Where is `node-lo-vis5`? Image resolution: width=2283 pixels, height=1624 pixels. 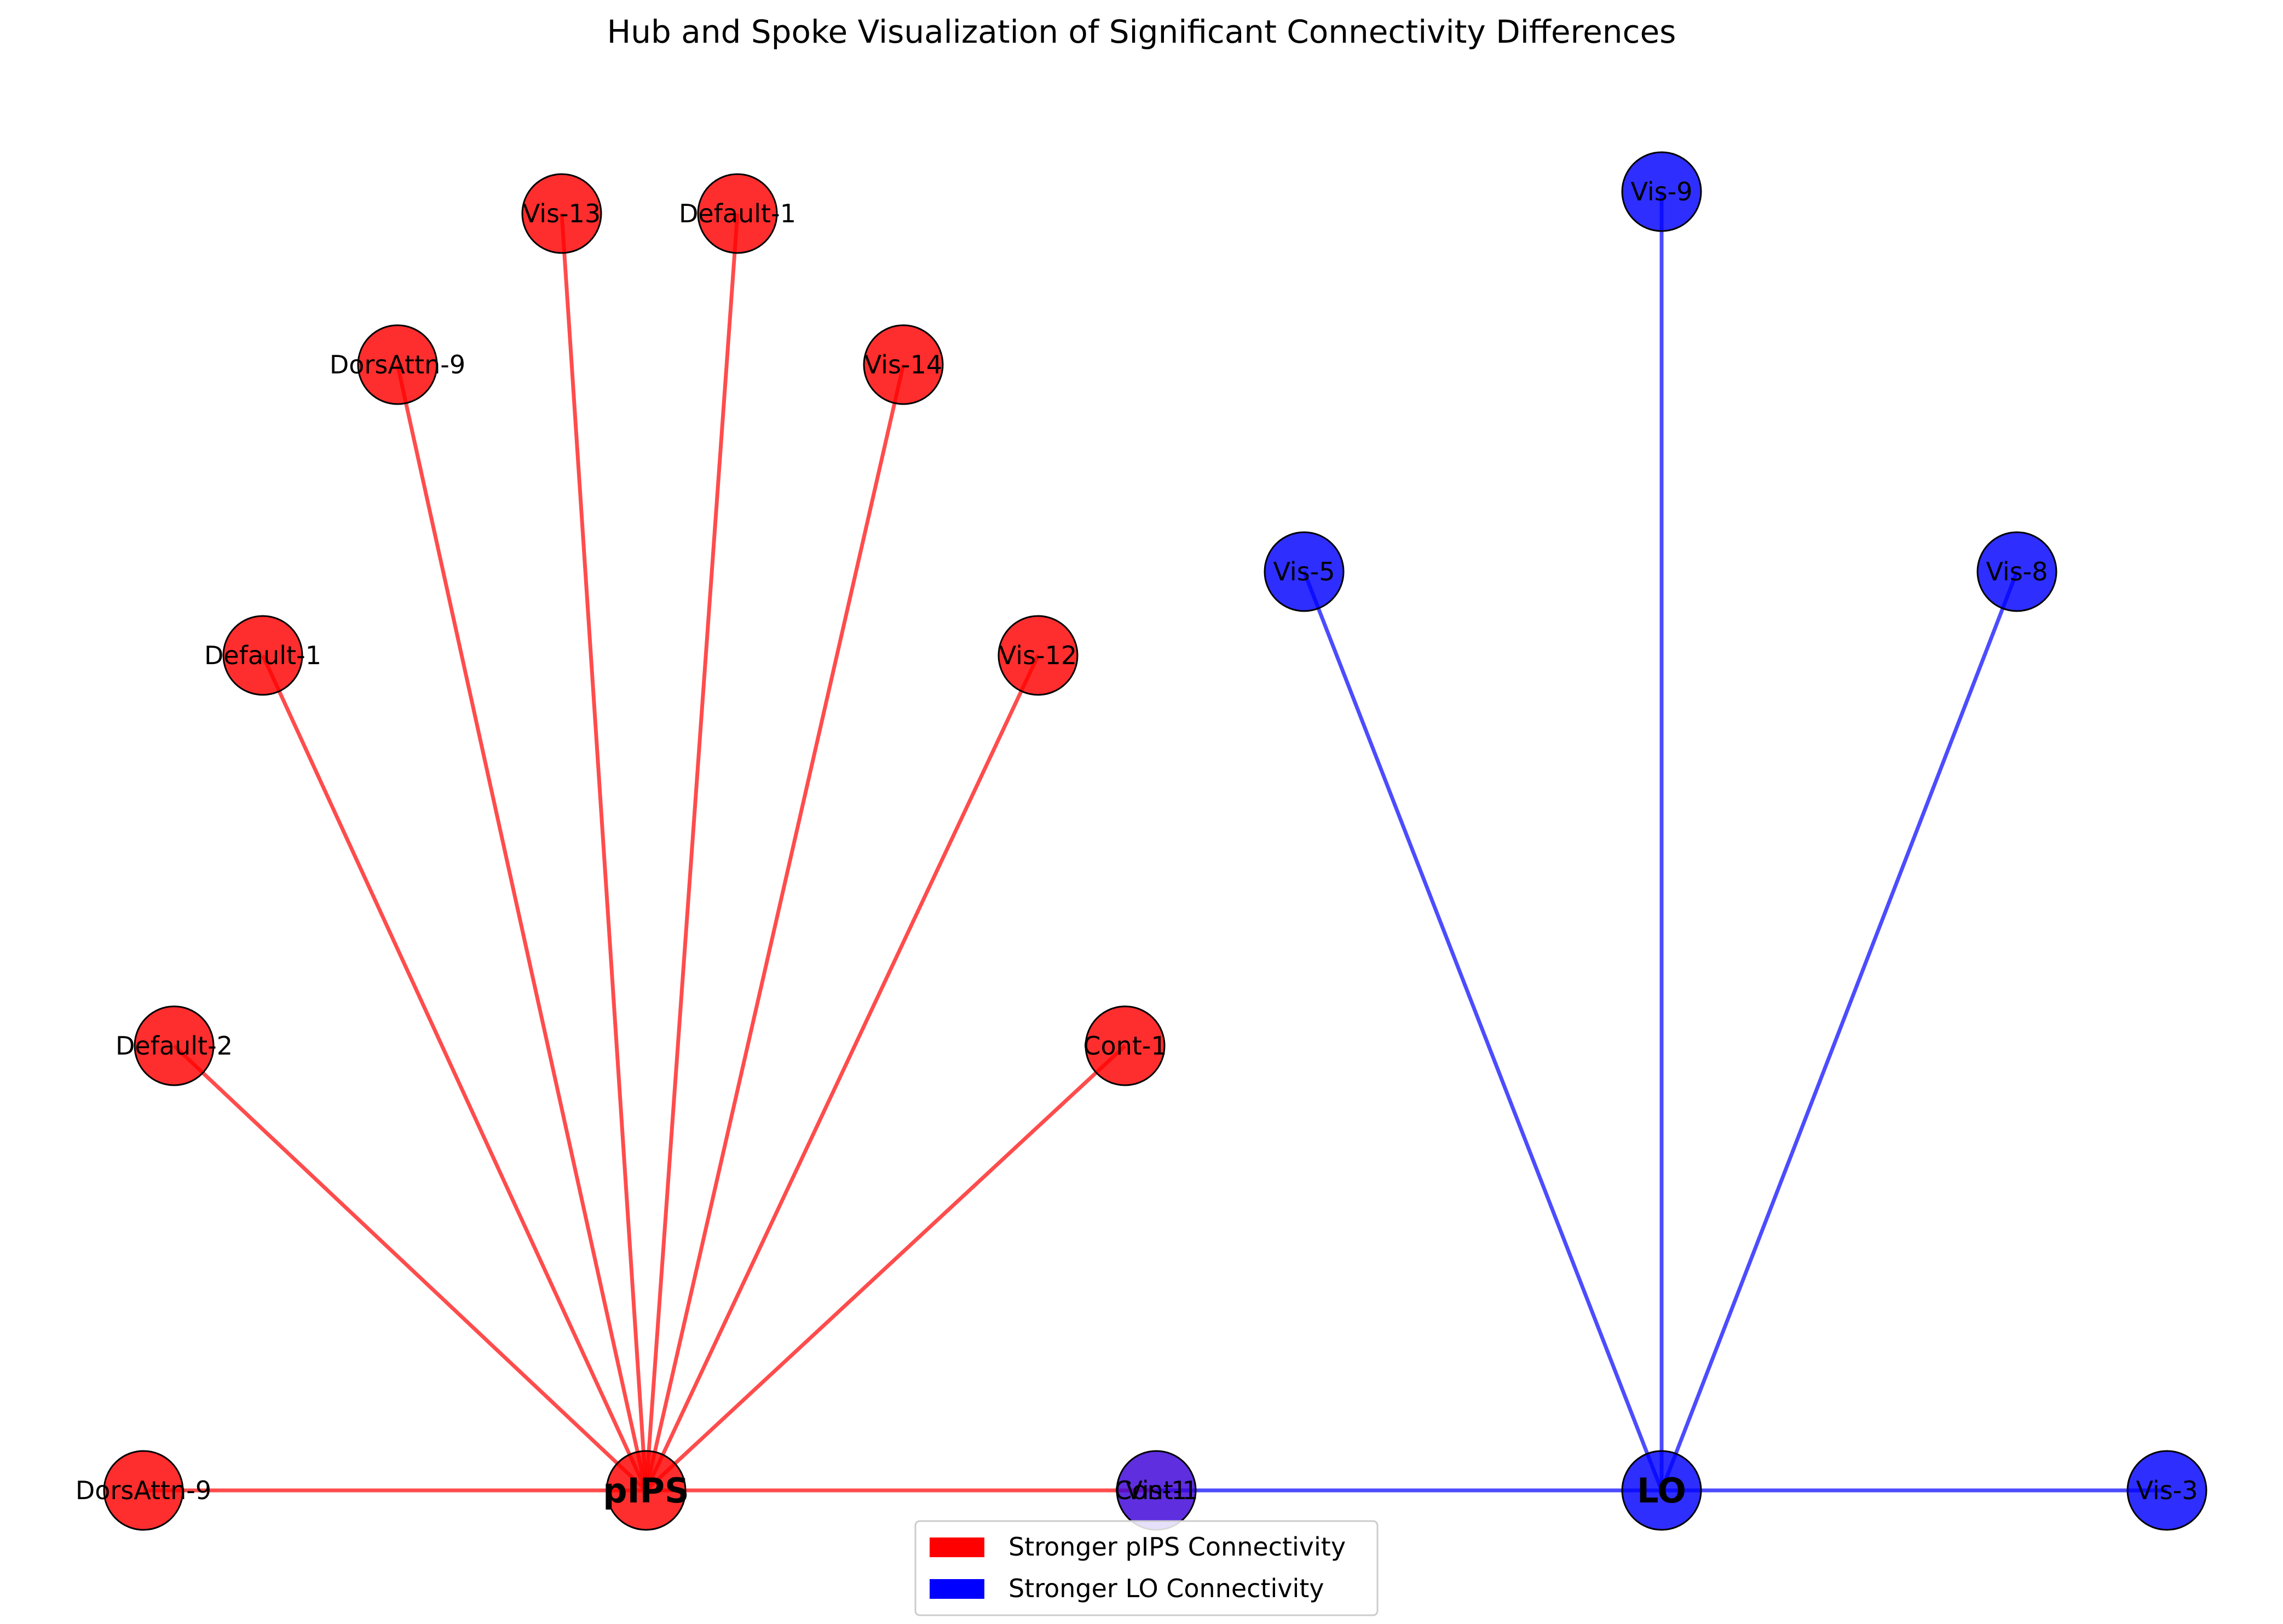
node-lo-vis5 is located at coordinates (1304, 572).